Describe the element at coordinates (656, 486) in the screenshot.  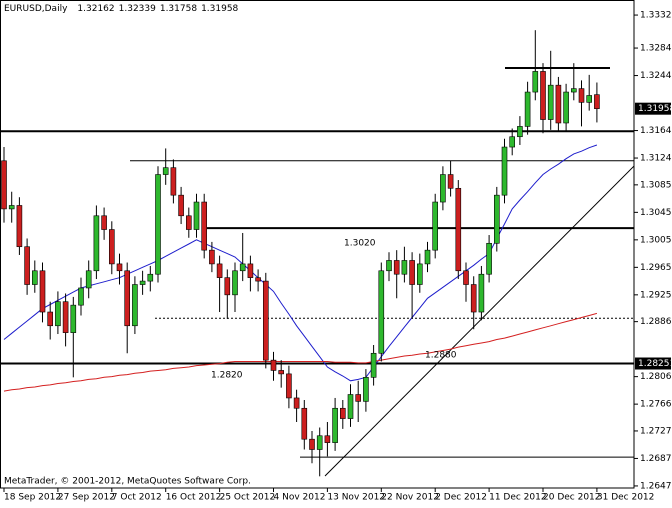
I see `y-tick-label: 1.26470` at that location.